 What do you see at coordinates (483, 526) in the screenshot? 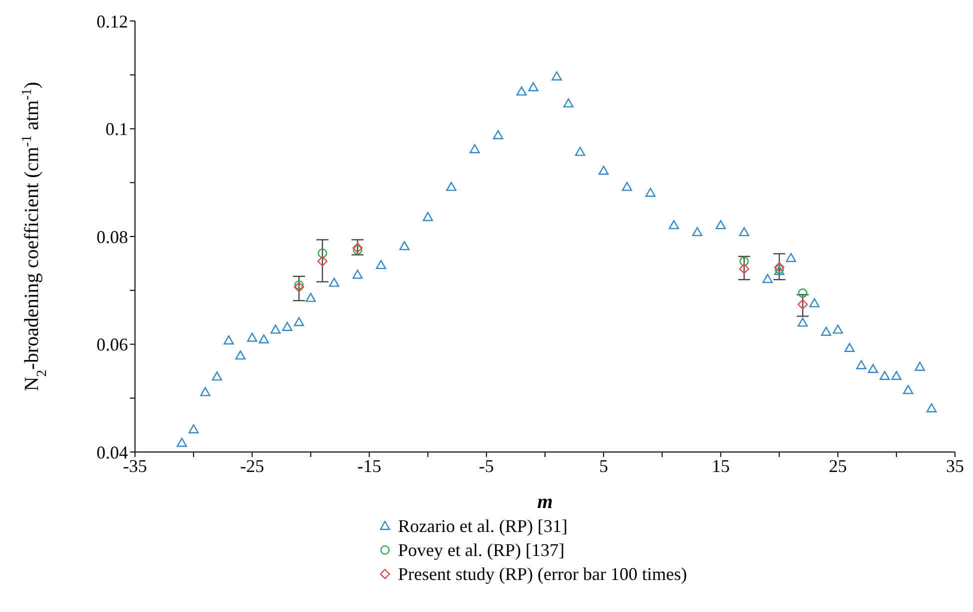
I see `legend-label: Rozario et al. (RP) [31]` at bounding box center [483, 526].